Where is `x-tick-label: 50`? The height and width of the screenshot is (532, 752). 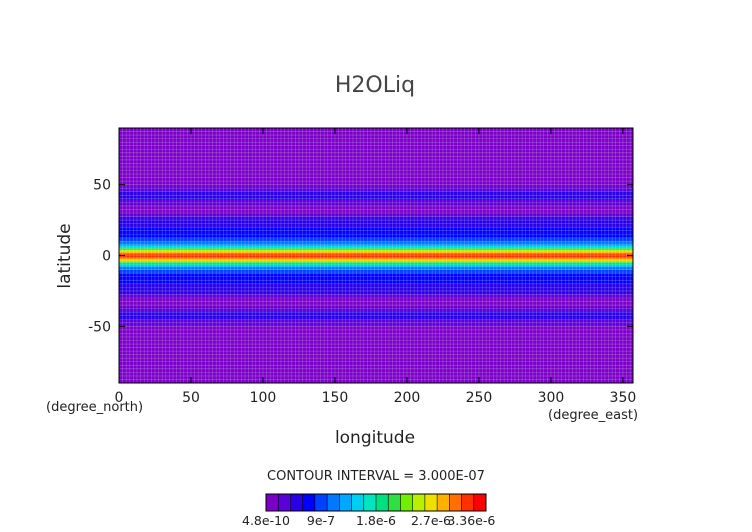
x-tick-label: 50 is located at coordinates (191, 398).